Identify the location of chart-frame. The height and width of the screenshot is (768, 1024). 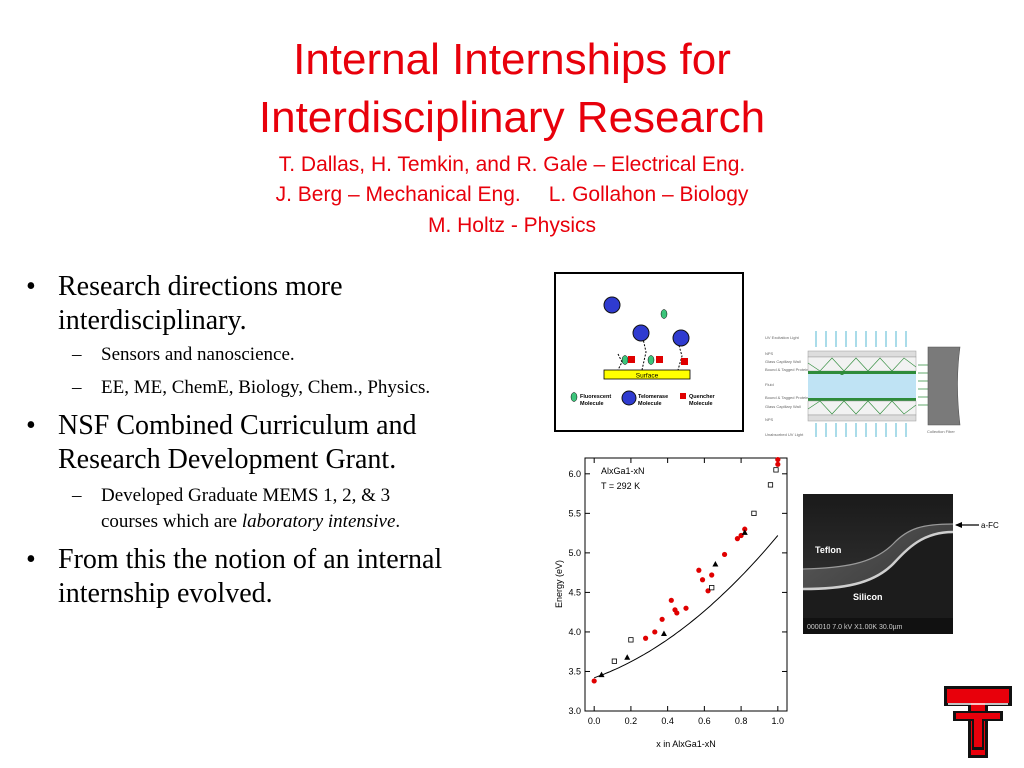
(686, 584).